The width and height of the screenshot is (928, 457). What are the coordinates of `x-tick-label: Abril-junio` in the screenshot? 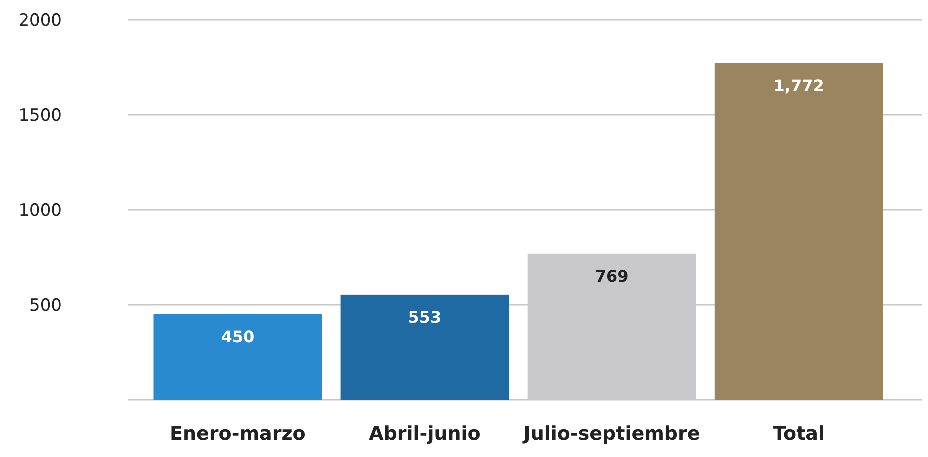 It's located at (425, 434).